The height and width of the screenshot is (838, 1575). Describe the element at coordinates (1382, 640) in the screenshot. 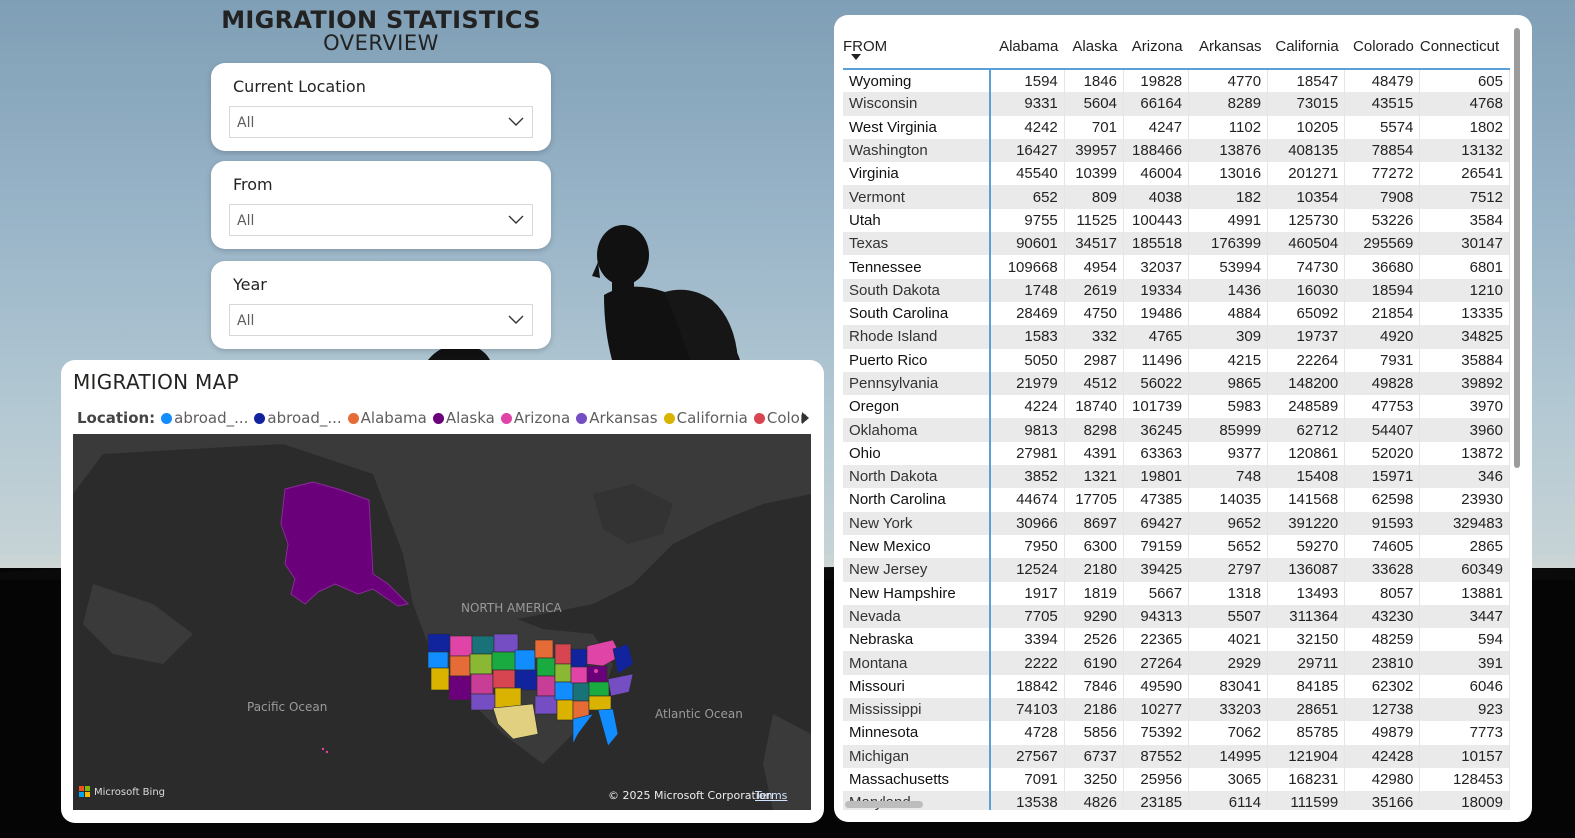

I see `table-cell: 48259` at that location.